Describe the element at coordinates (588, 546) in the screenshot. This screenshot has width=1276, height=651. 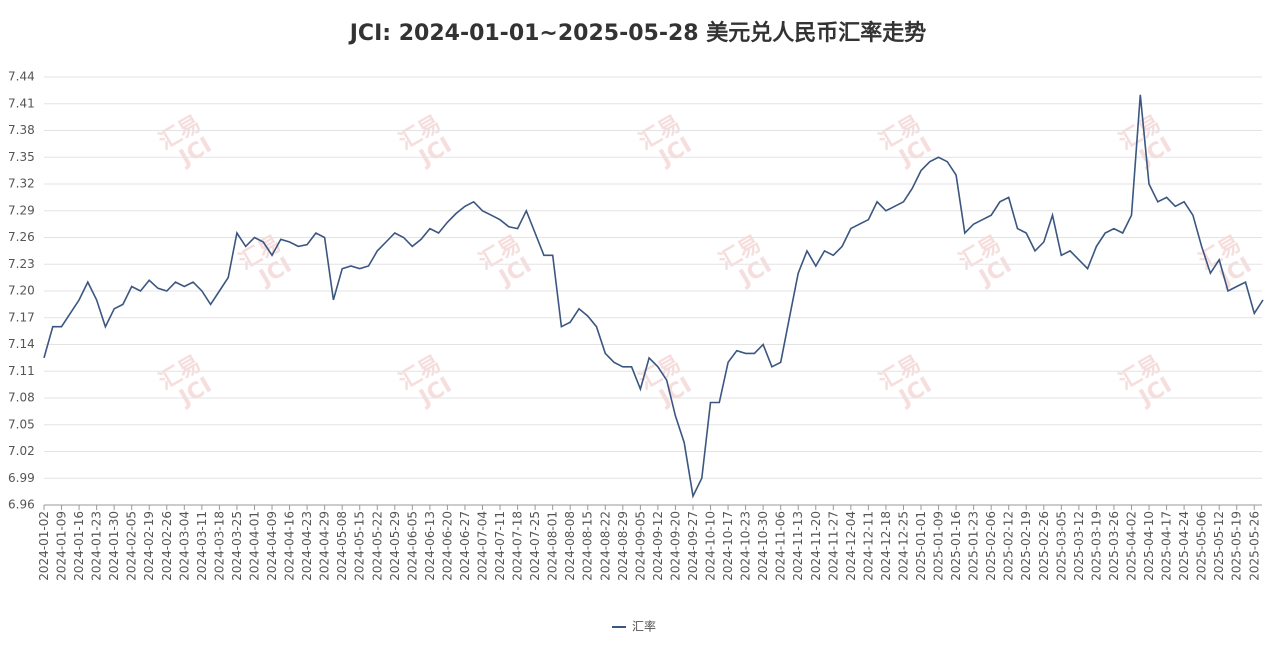
I see `x-tick-label: 2024-08-15` at that location.